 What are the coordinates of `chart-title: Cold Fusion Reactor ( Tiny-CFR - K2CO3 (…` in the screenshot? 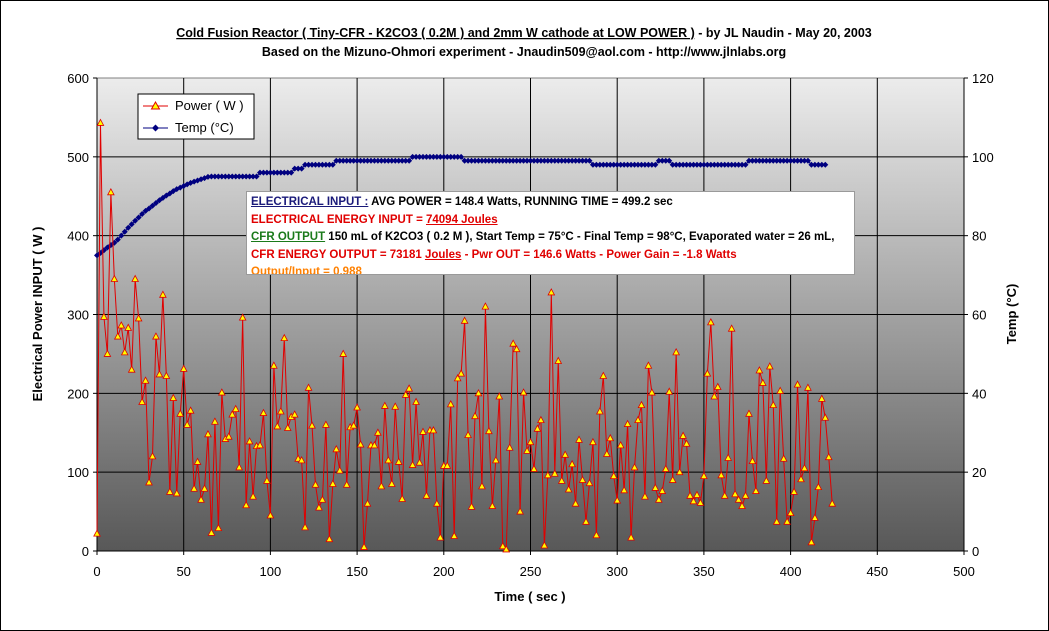 It's located at (524, 33).